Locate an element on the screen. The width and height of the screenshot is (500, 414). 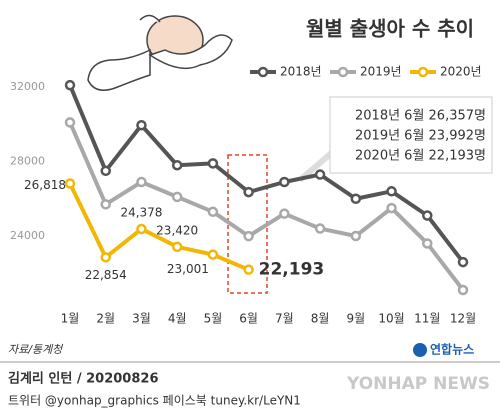
baby-illustration is located at coordinates (160, 52).